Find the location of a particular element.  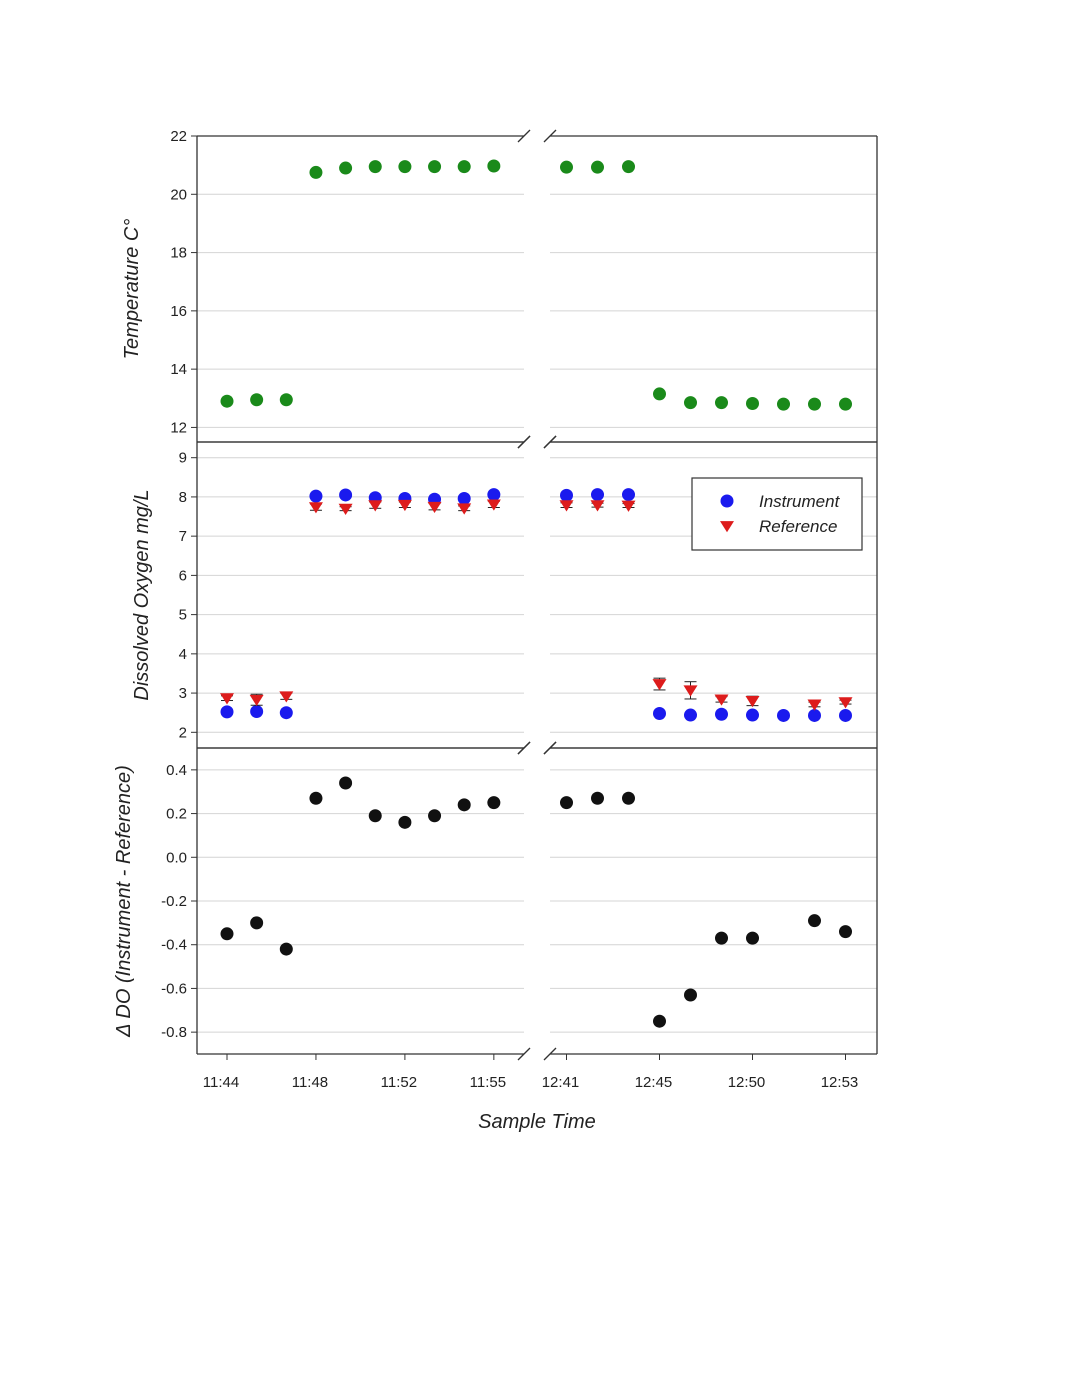

x-tick-label: 11:55 is located at coordinates (488, 1082).